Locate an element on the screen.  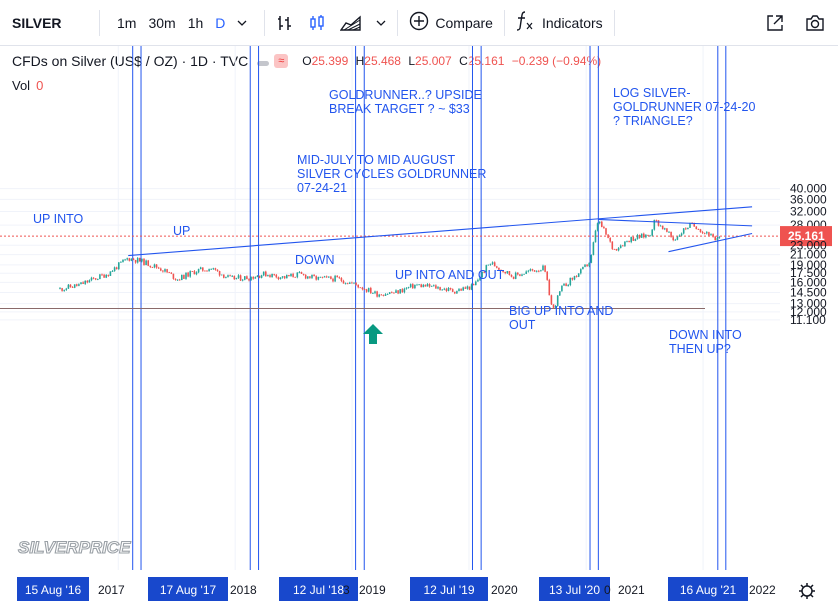
interval-1h: 1h is located at coordinates (195, 22).